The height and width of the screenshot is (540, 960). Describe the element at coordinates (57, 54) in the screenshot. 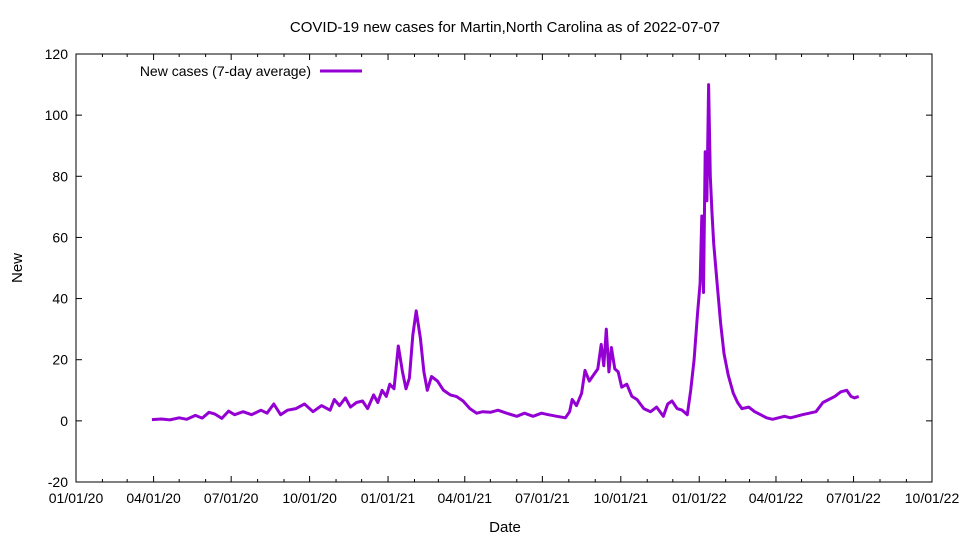

I see `y-tick-label: 120` at that location.